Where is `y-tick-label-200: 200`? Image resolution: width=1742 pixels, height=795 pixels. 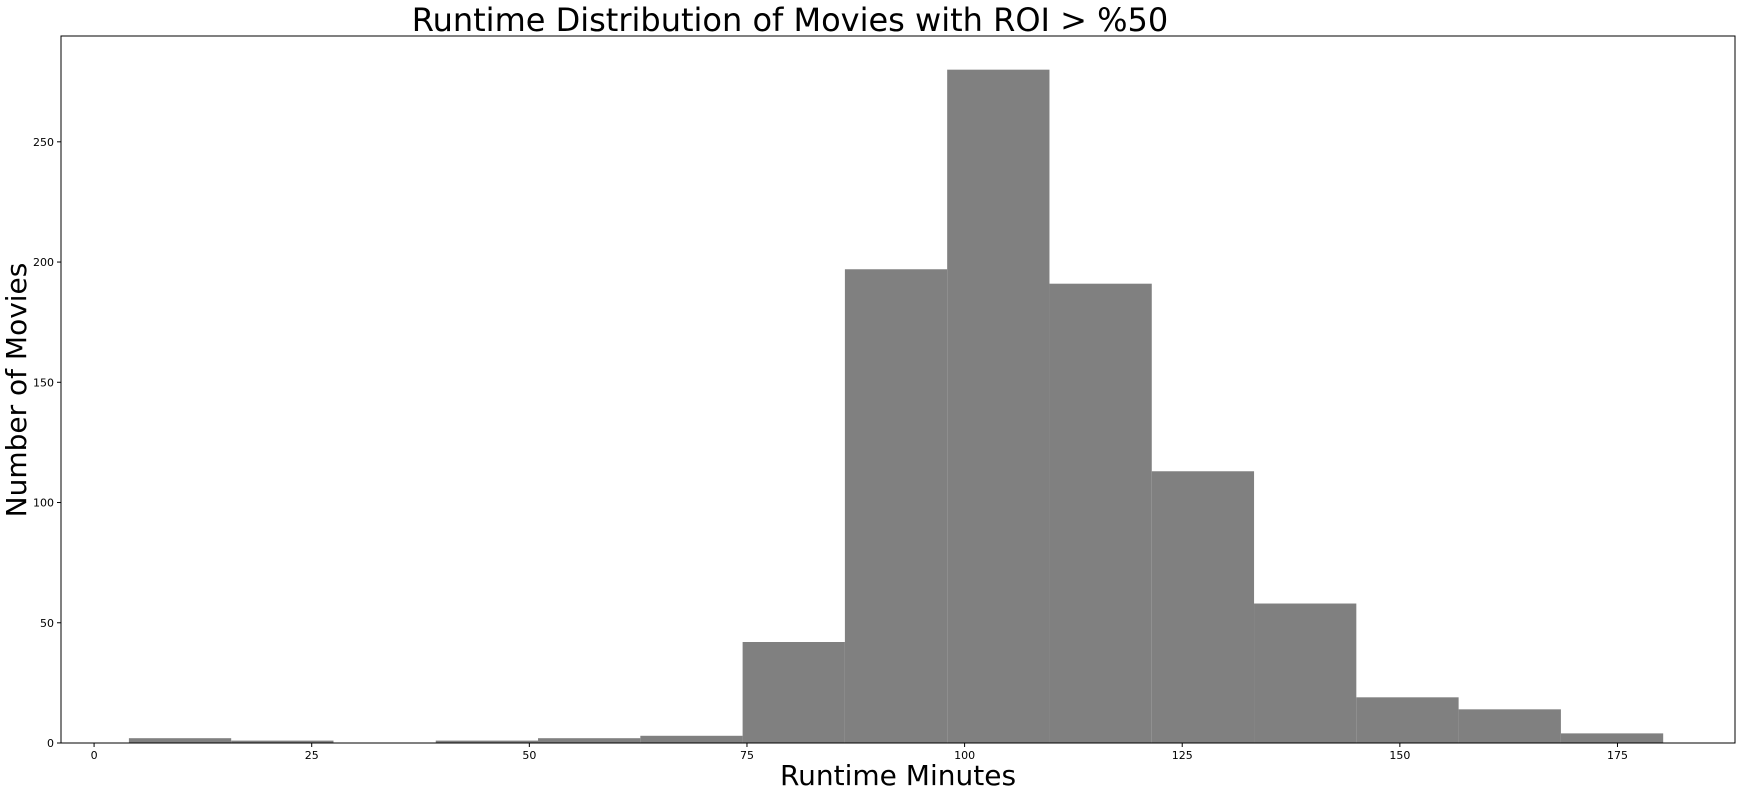 y-tick-label-200: 200 is located at coordinates (43, 262).